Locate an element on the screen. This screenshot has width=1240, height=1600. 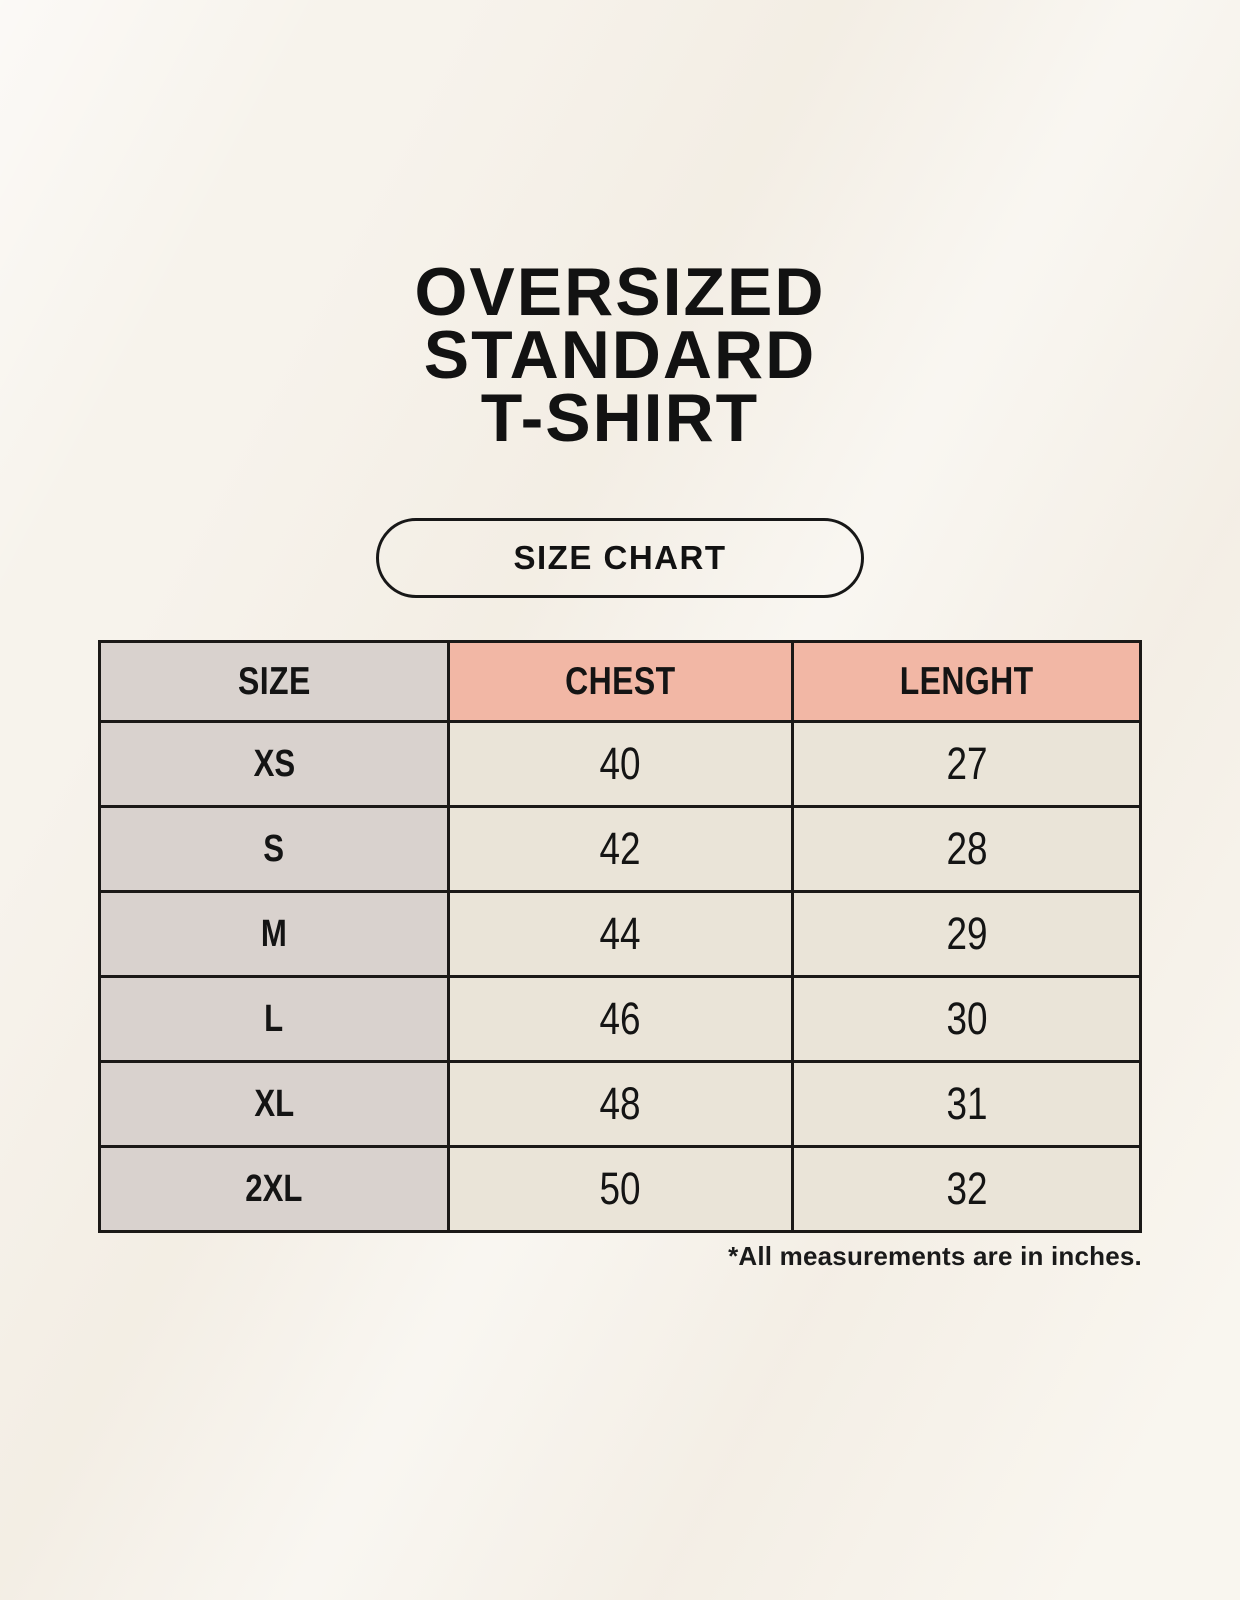
length-value-cell: 27 is located at coordinates (966, 764).